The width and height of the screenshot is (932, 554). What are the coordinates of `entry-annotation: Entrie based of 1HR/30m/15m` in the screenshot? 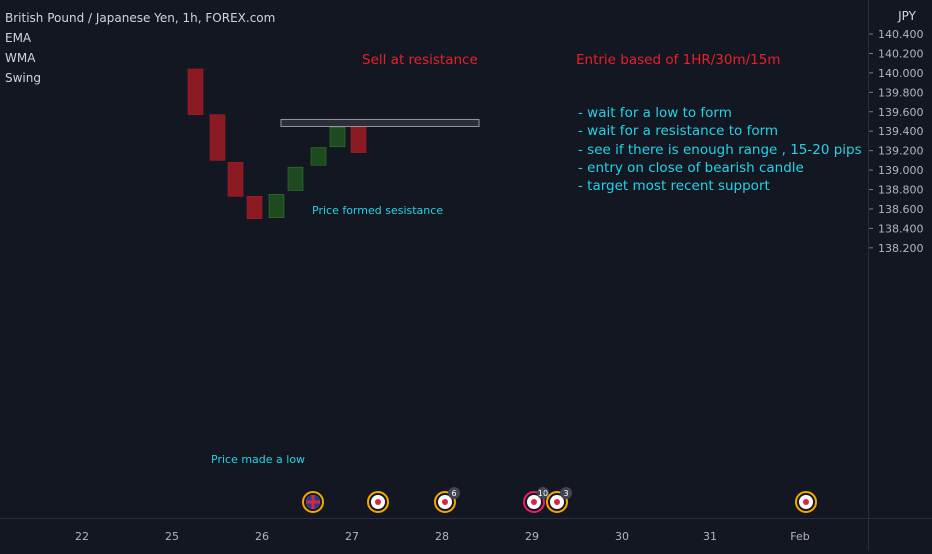 It's located at (678, 60).